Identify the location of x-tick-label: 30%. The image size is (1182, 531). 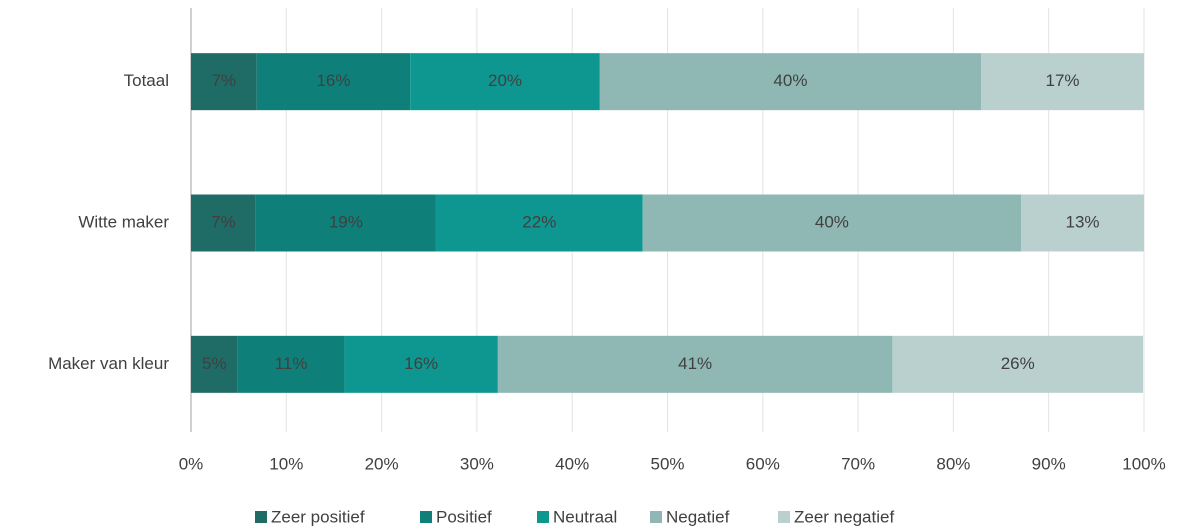
(477, 463).